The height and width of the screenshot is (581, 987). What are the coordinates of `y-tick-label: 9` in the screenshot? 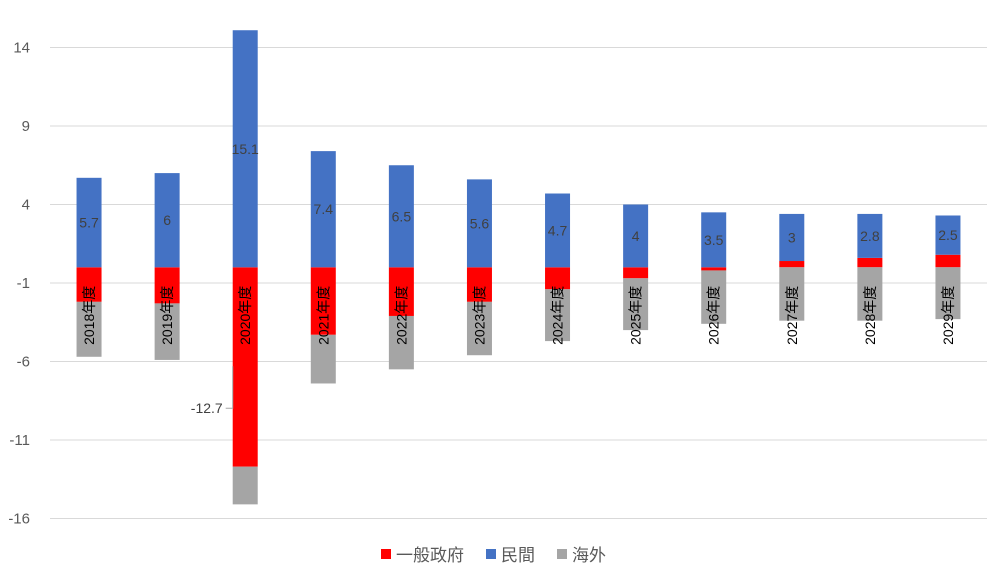 It's located at (26, 126).